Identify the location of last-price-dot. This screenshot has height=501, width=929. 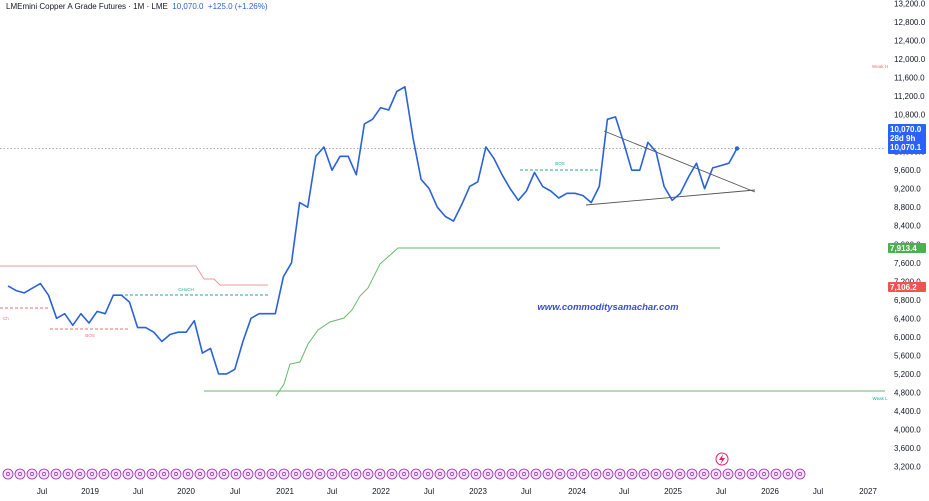
(737, 148).